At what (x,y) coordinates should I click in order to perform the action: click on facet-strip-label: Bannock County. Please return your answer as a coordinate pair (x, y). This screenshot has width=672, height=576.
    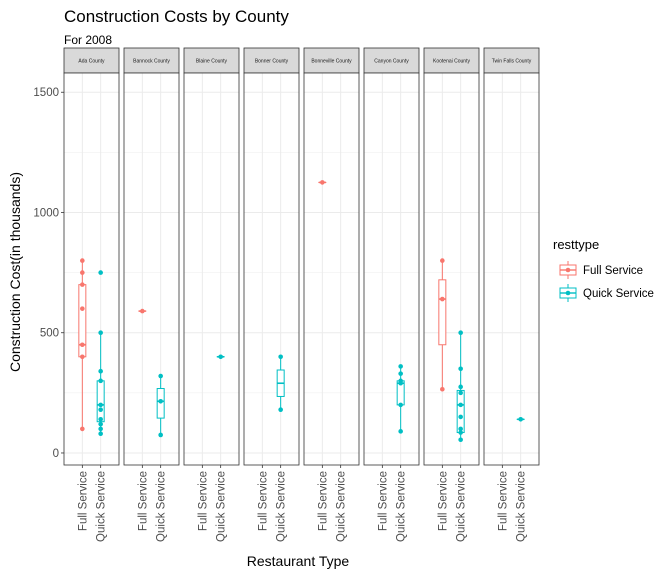
    Looking at the image, I should click on (151, 62).